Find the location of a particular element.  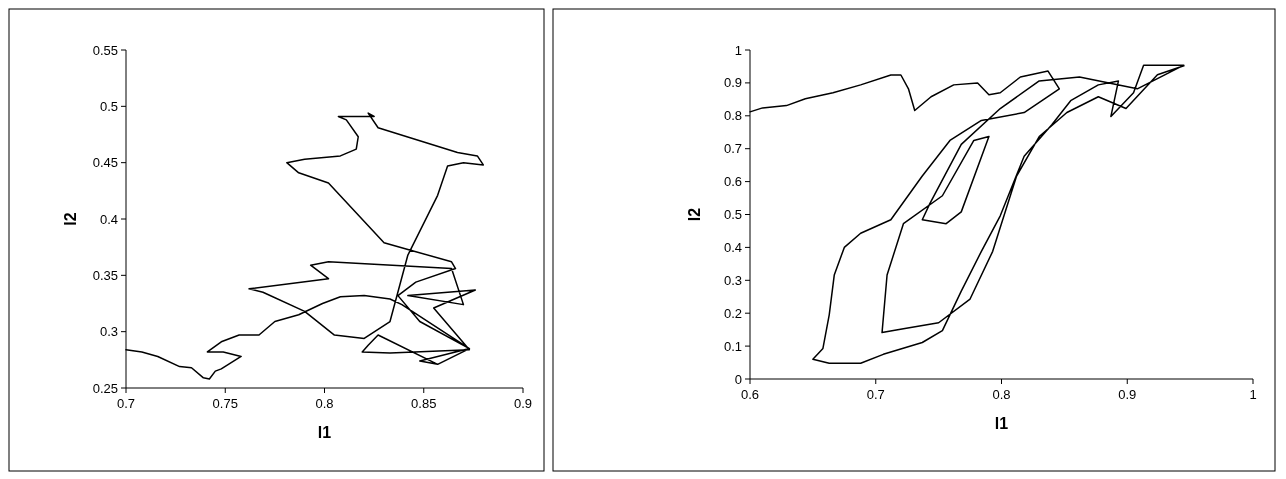

y-tick-label: 0.6 is located at coordinates (732, 182).